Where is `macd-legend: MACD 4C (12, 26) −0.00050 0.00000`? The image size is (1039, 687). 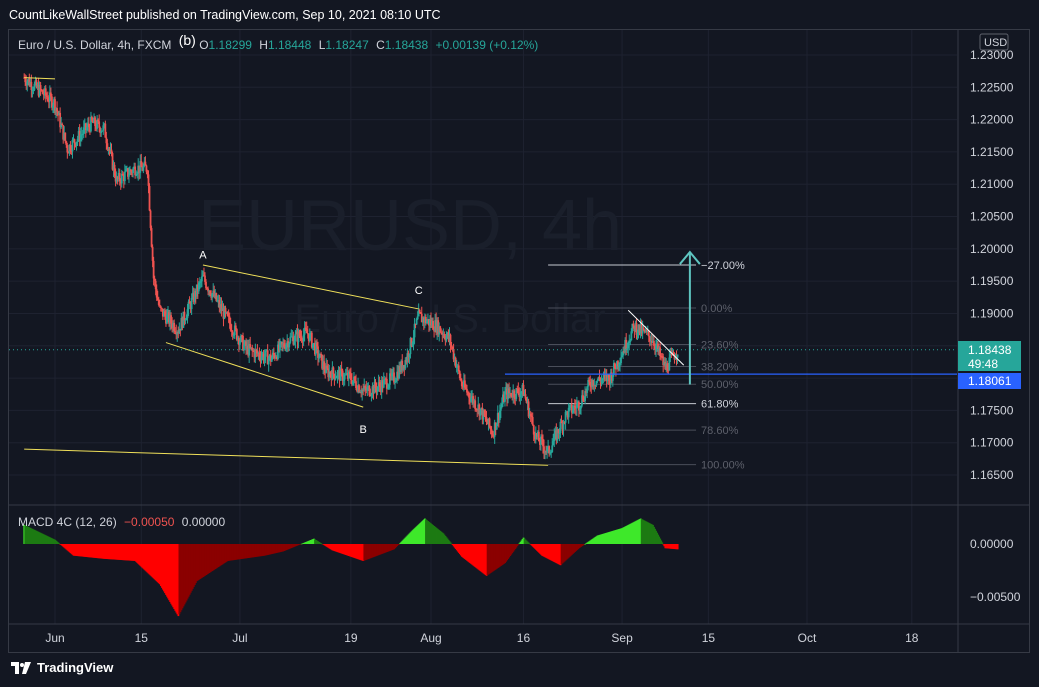 macd-legend: MACD 4C (12, 26) −0.00050 0.00000 is located at coordinates (121, 522).